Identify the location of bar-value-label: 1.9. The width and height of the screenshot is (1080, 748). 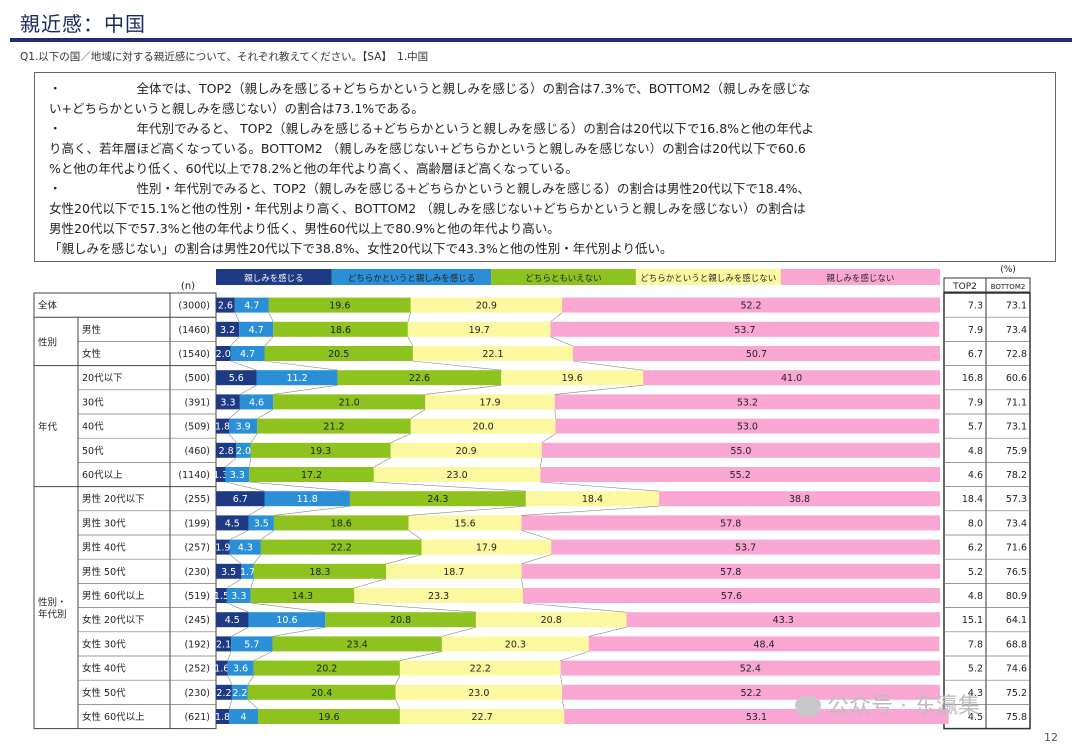
(222, 548).